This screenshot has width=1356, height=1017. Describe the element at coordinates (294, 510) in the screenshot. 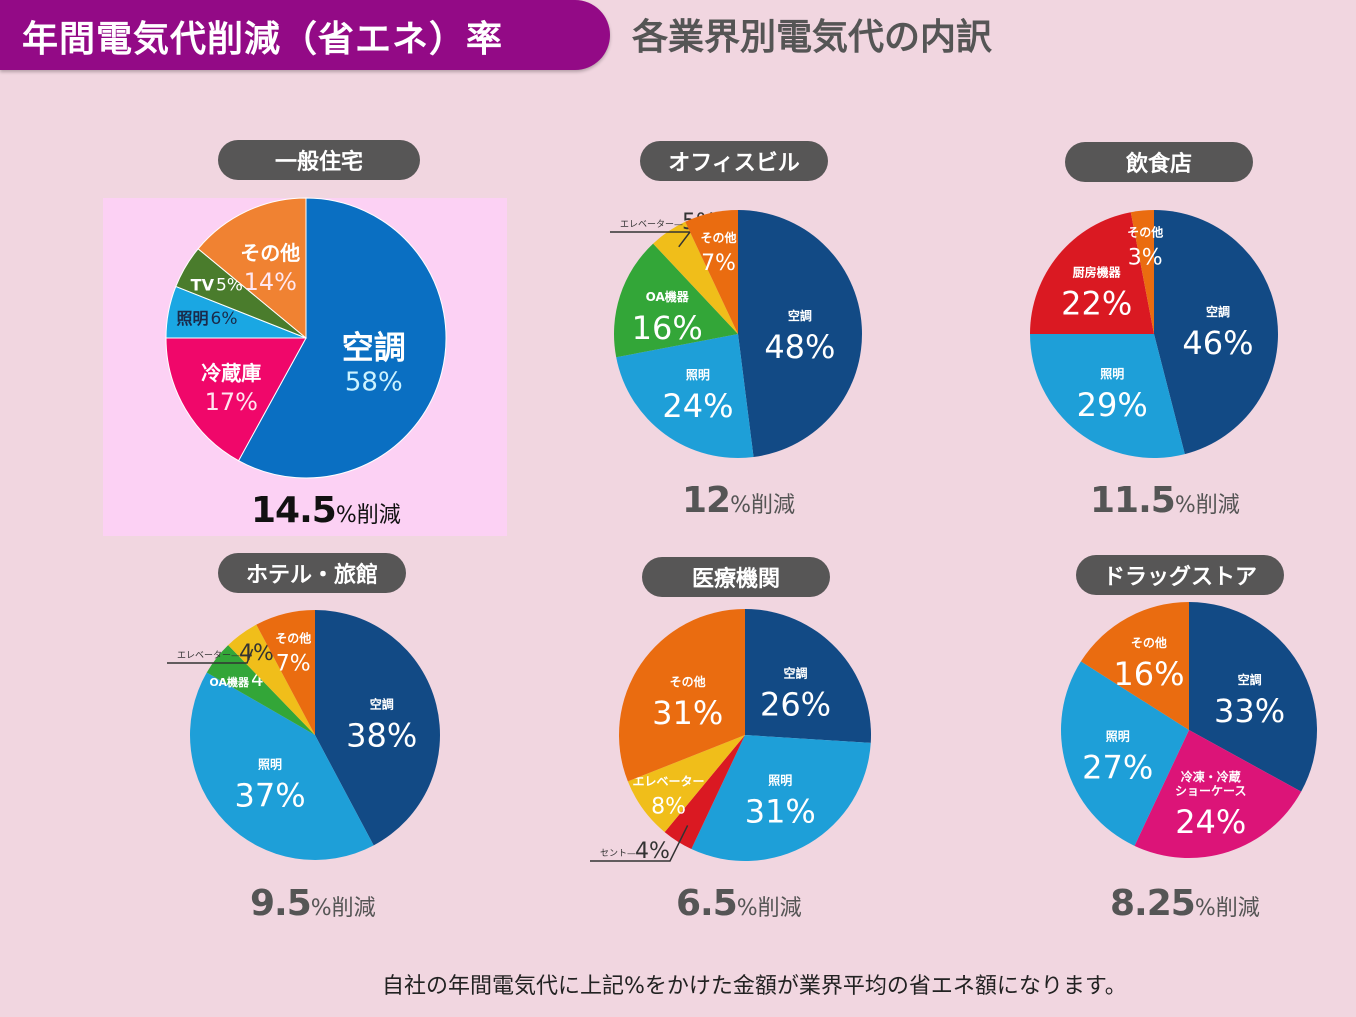

I see `reduction-value: 14.5` at that location.